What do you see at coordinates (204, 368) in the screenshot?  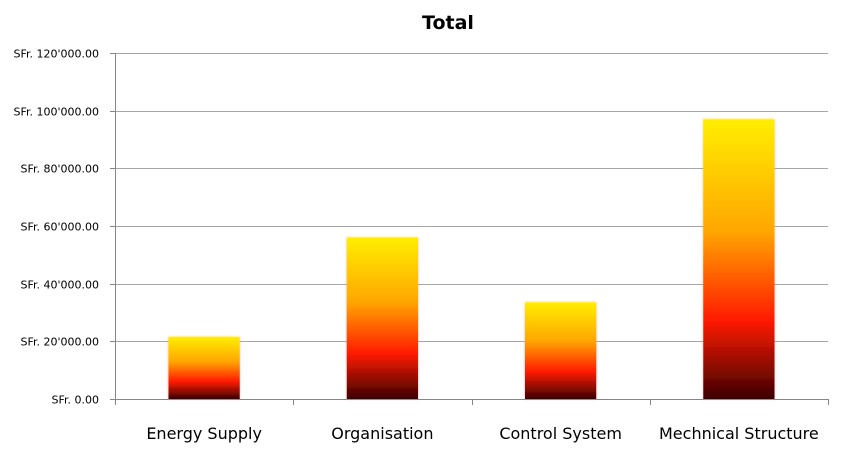 I see `bar-energy-supply` at bounding box center [204, 368].